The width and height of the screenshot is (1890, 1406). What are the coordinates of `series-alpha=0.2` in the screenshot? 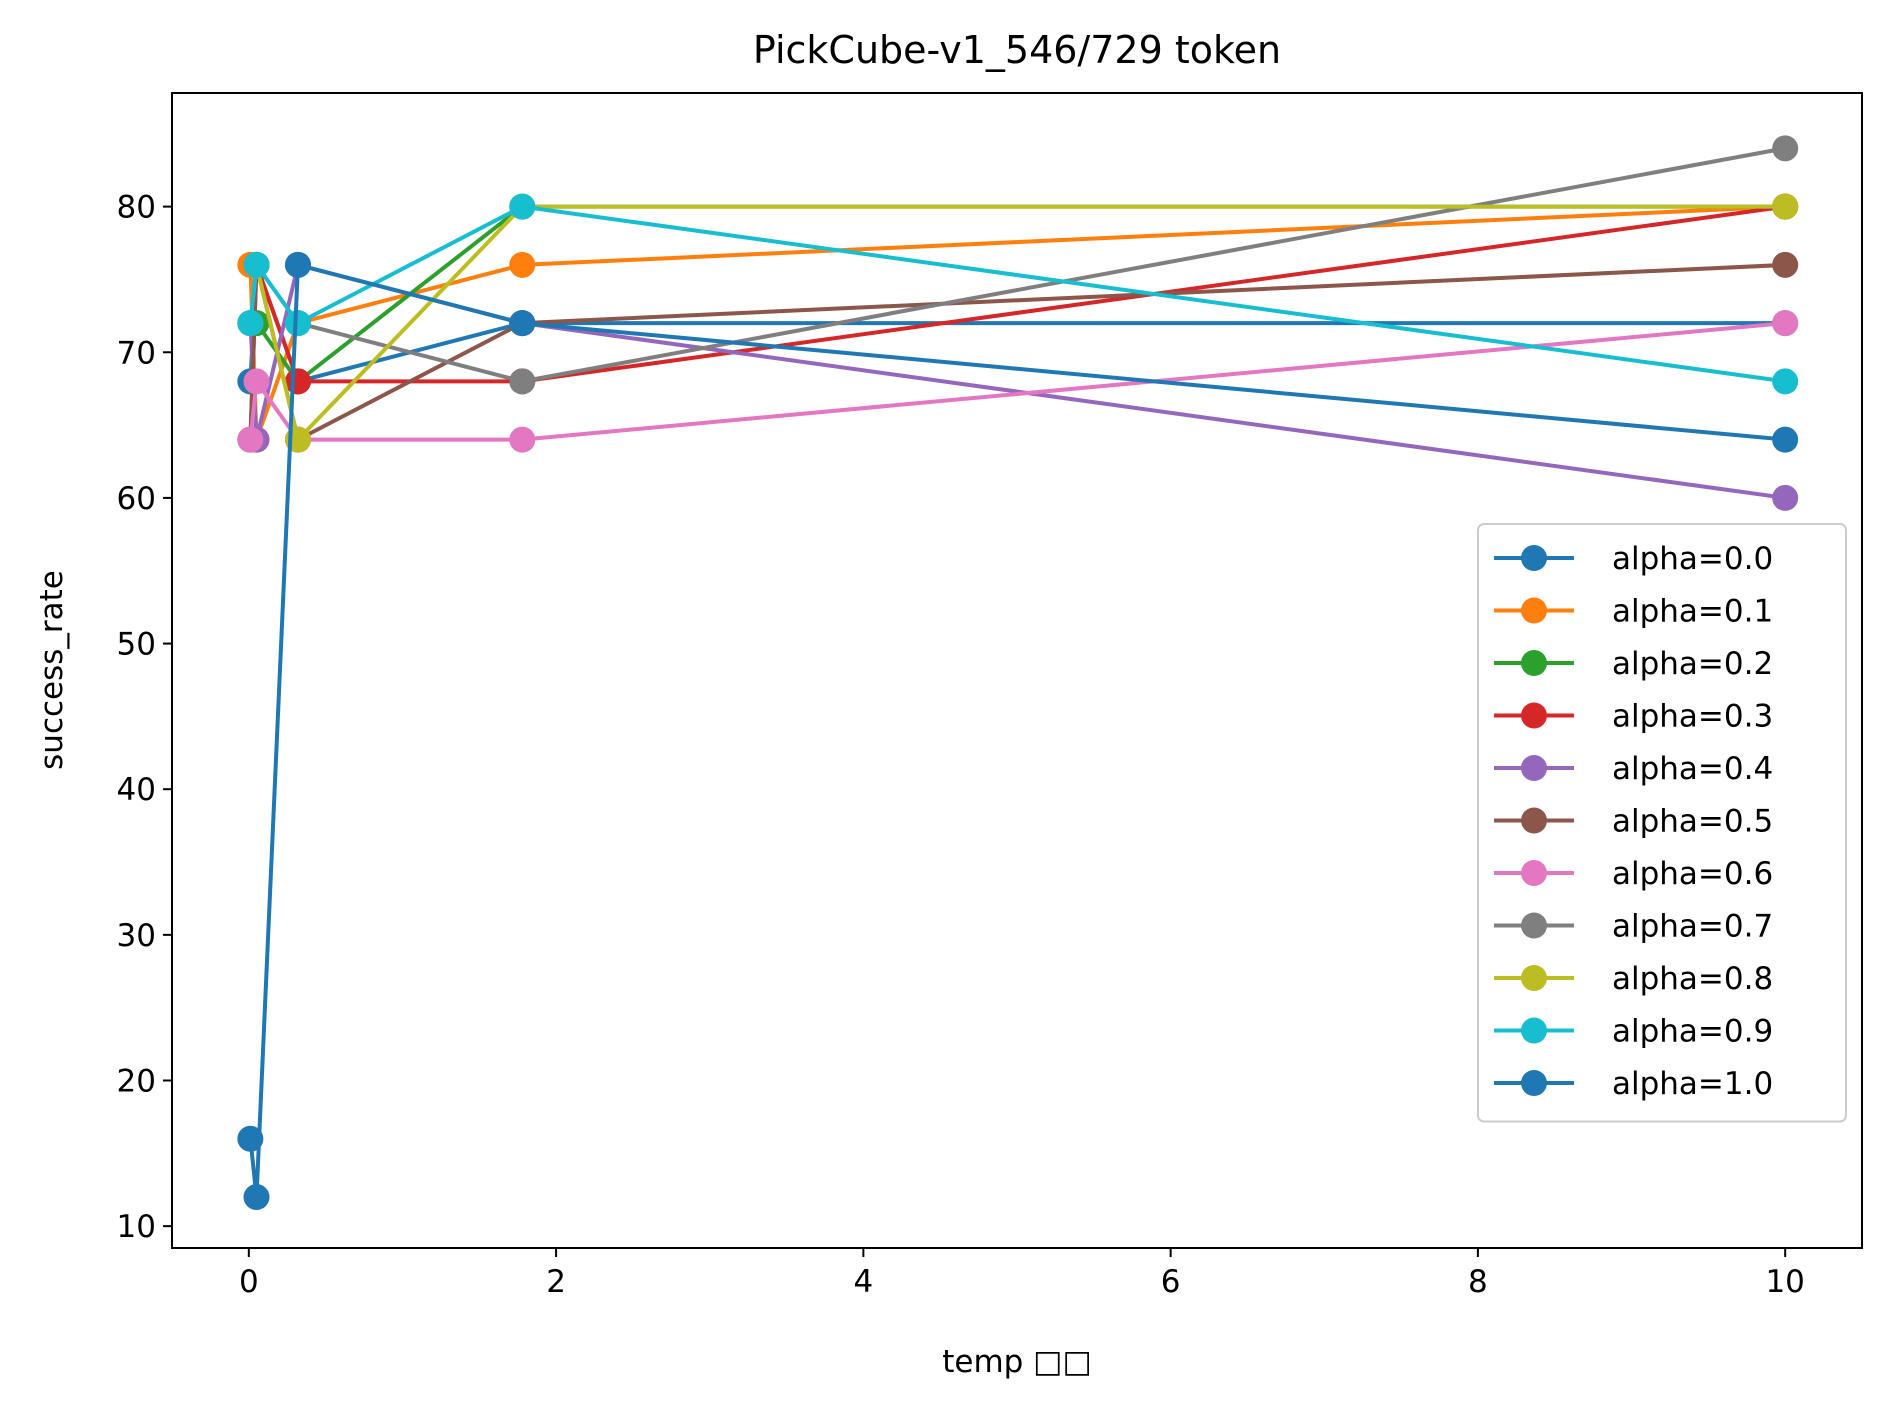 It's located at (1018, 294).